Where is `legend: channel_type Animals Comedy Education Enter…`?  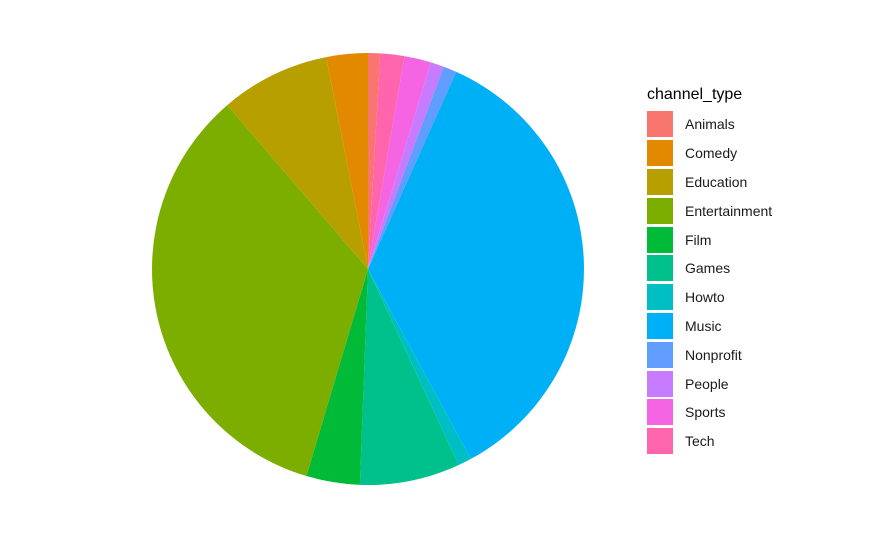
legend: channel_type Animals Comedy Education Enter… is located at coordinates (709, 270).